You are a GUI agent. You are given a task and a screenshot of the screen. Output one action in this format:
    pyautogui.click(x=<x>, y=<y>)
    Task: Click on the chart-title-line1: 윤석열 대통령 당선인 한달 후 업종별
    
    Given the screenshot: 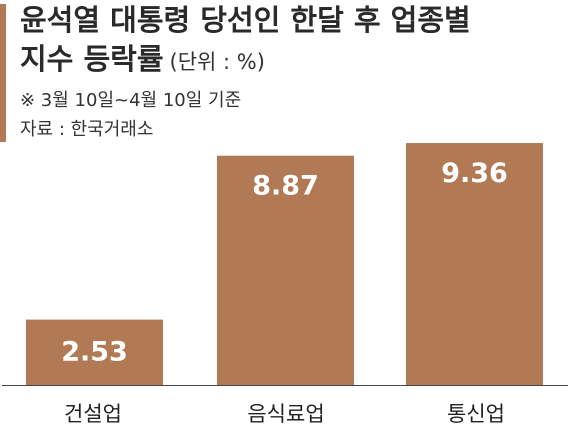 What is the action you would take?
    pyautogui.click(x=245, y=20)
    